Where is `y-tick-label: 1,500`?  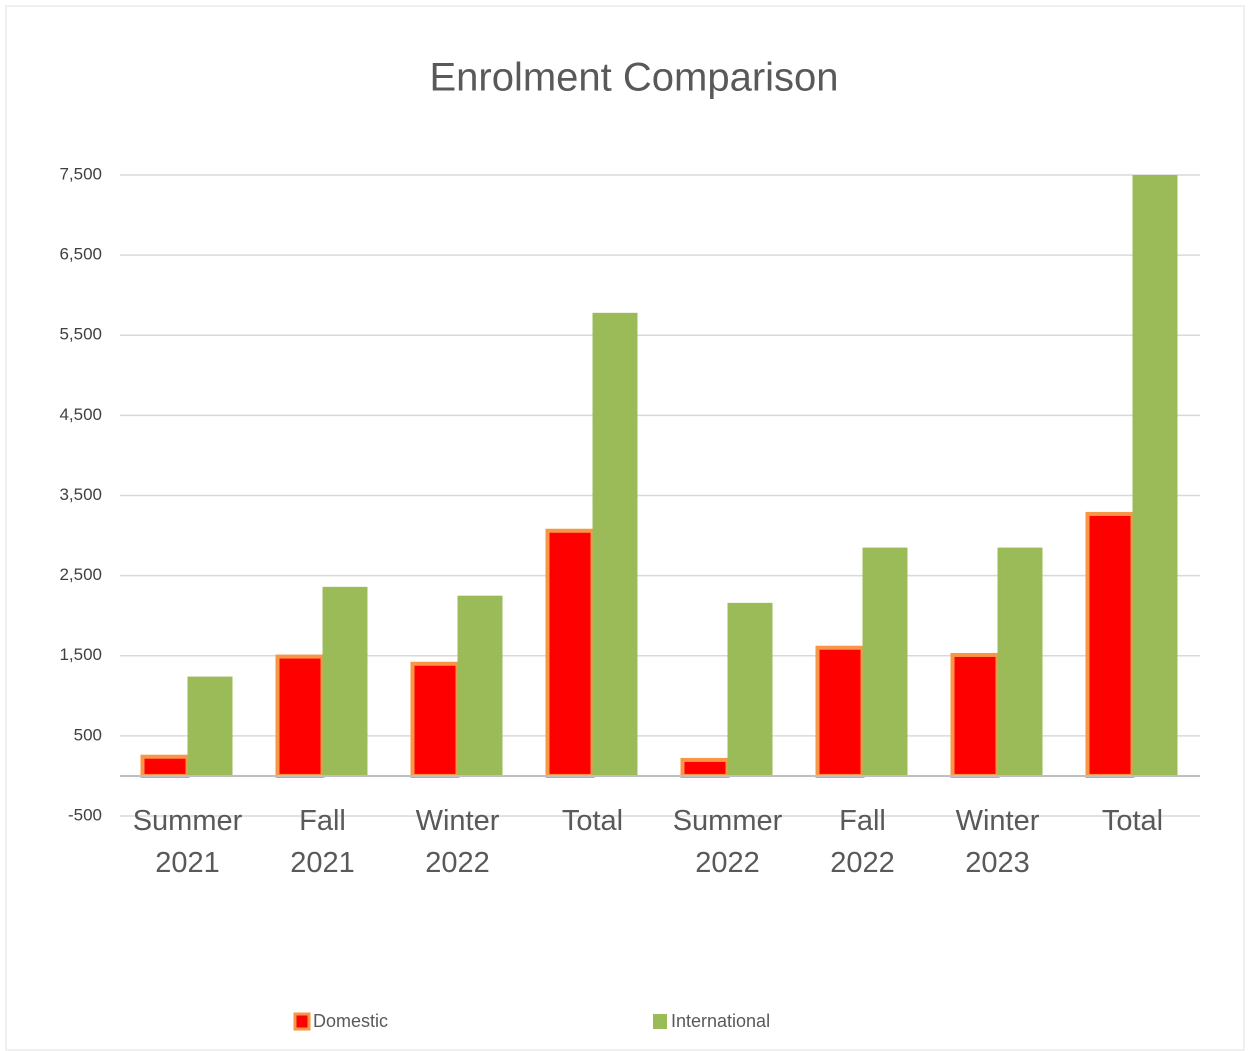
y-tick-label: 1,500 is located at coordinates (80, 654).